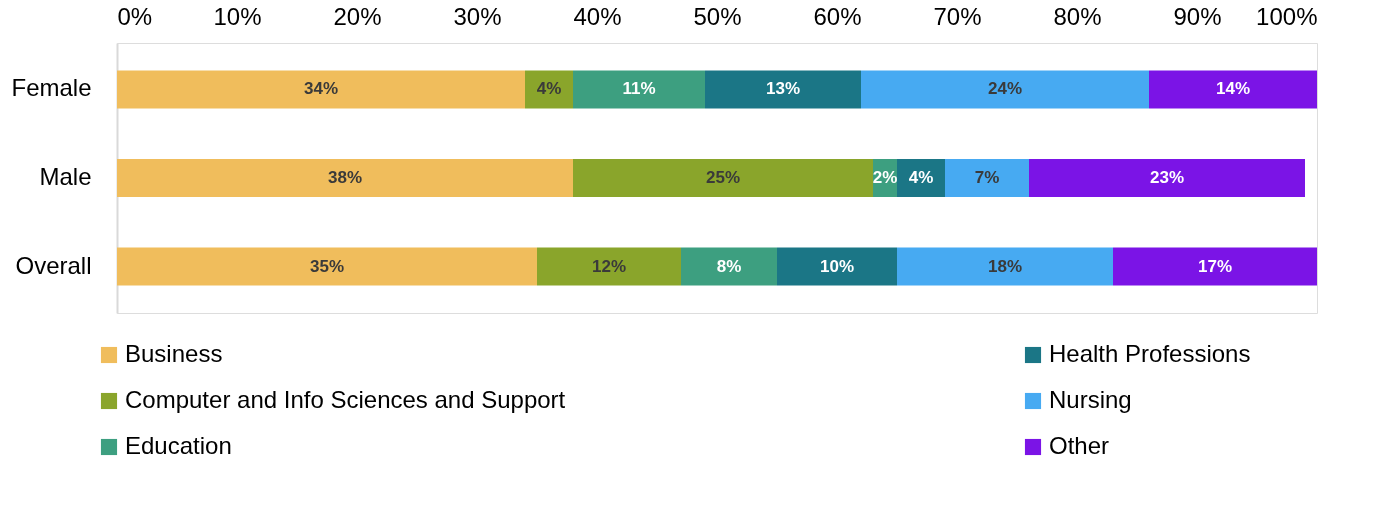  What do you see at coordinates (345, 399) in the screenshot?
I see `legend-label: Computer and Info Sciences and Support` at bounding box center [345, 399].